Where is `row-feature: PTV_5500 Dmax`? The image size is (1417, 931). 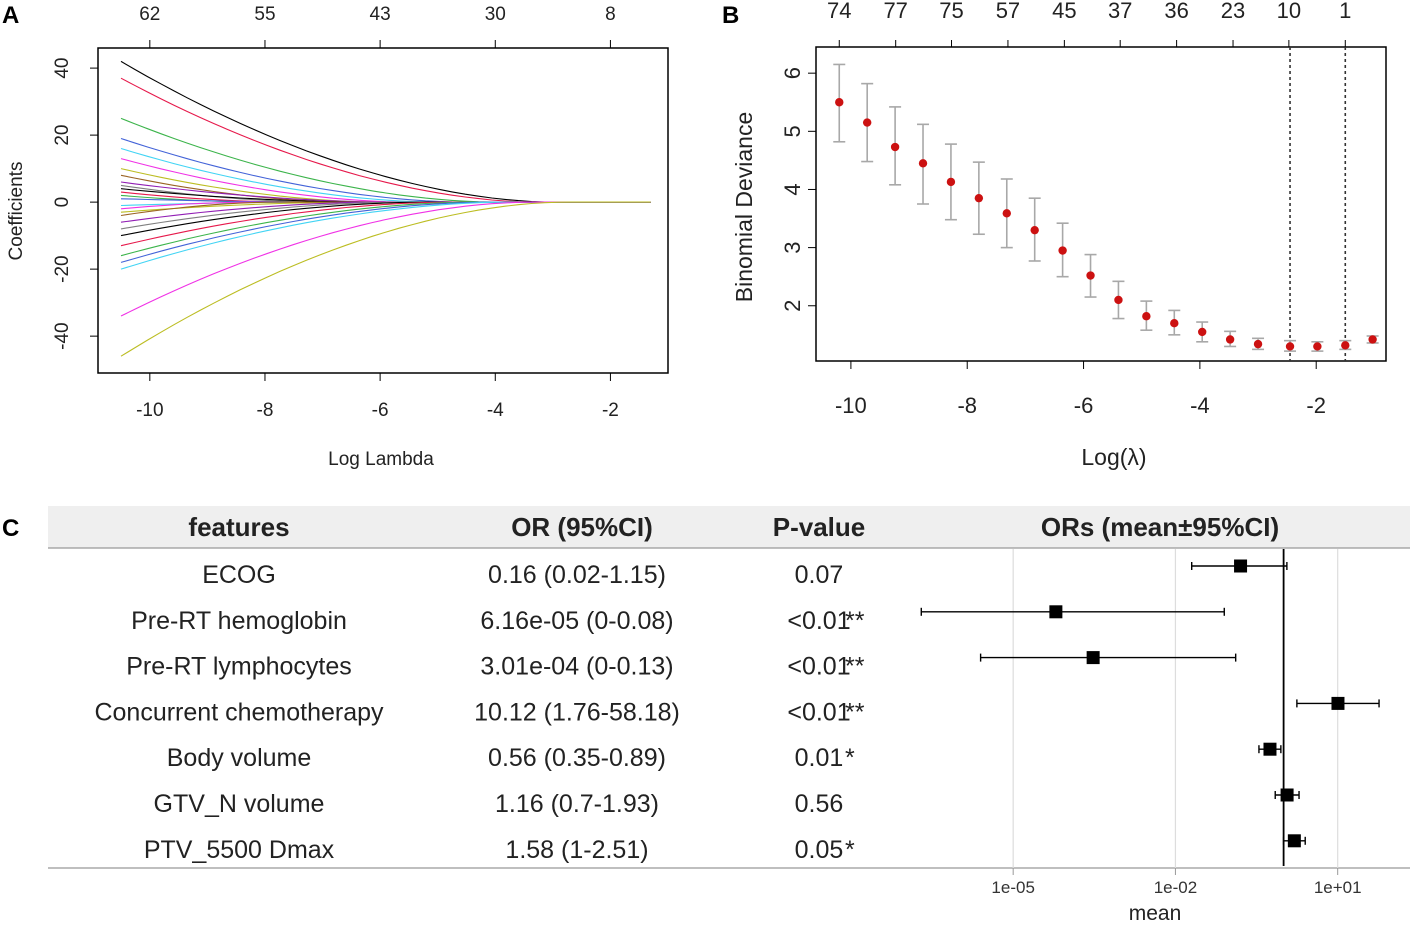 row-feature: PTV_5500 Dmax is located at coordinates (239, 850).